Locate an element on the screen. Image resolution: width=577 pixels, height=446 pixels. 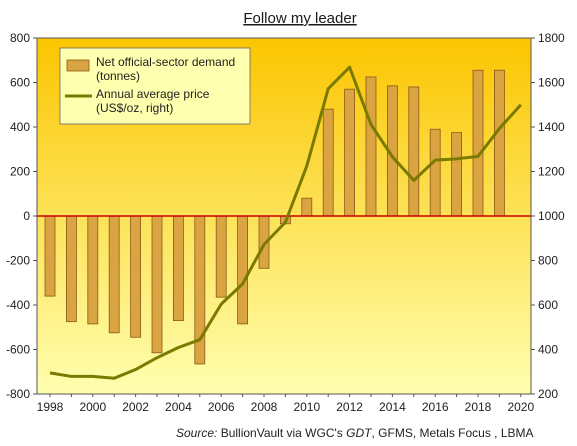
source-text-2: , GFMS, Metals Focus , LBMA is located at coordinates (452, 433).